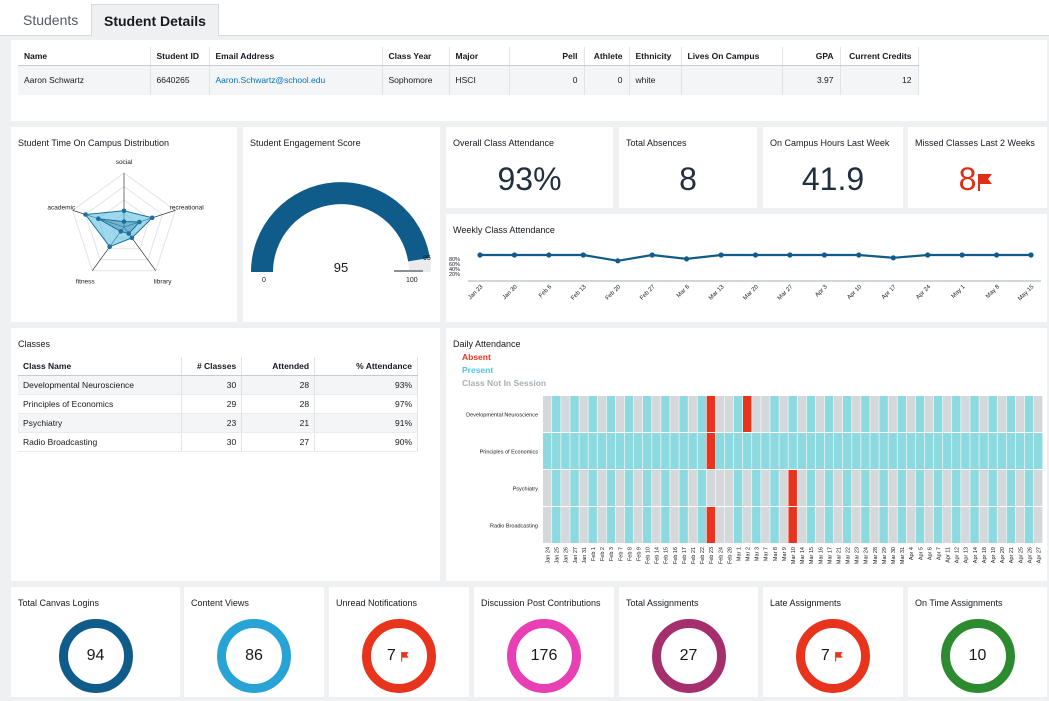 The image size is (1049, 701). Describe the element at coordinates (296, 56) in the screenshot. I see `col-email: Email Address` at that location.